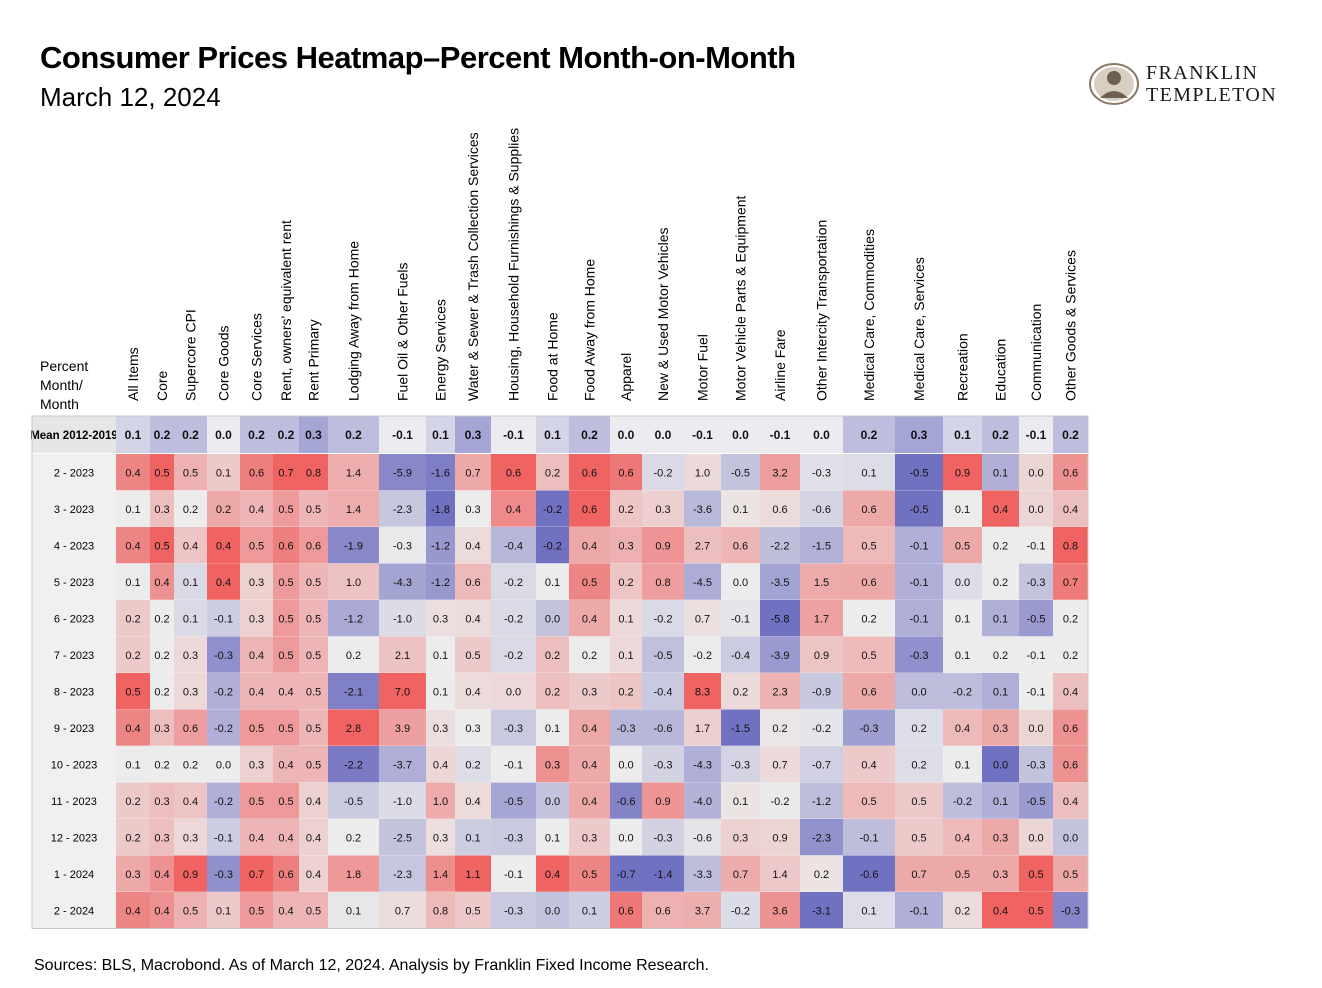 This screenshot has height=988, width=1322. Describe the element at coordinates (59, 404) in the screenshot. I see `unit-label-line: Month` at that location.